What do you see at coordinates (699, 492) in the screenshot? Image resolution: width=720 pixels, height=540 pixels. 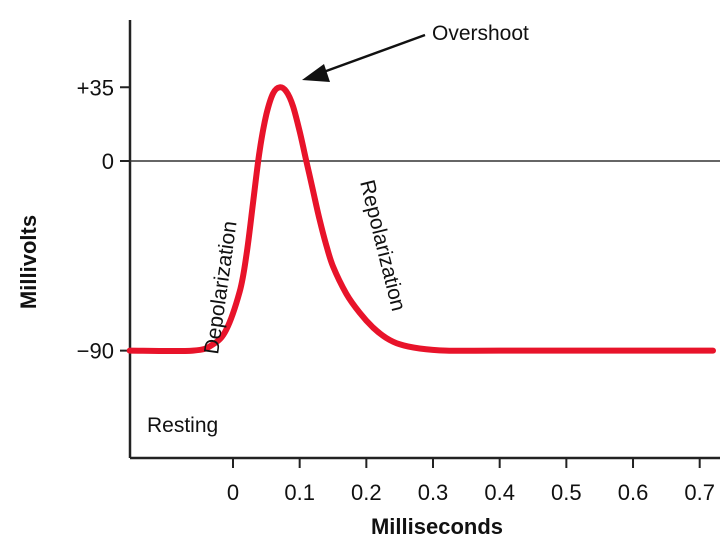 I see `x-tick-label: 0.7` at bounding box center [699, 492].